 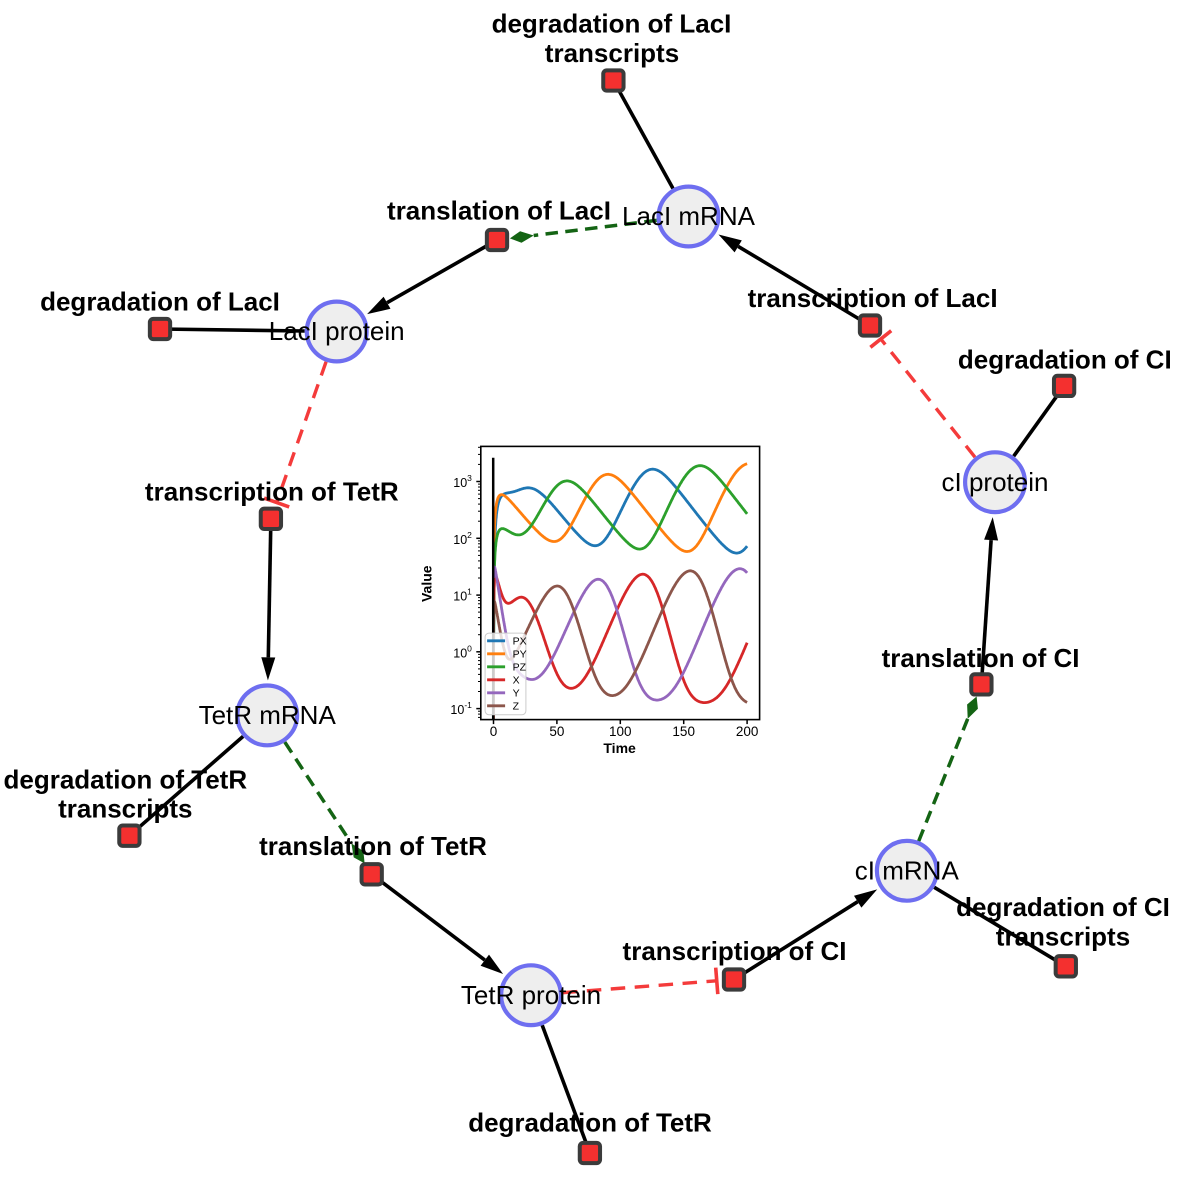 What do you see at coordinates (747, 731) in the screenshot?
I see `svg-text: 200` at bounding box center [747, 731].